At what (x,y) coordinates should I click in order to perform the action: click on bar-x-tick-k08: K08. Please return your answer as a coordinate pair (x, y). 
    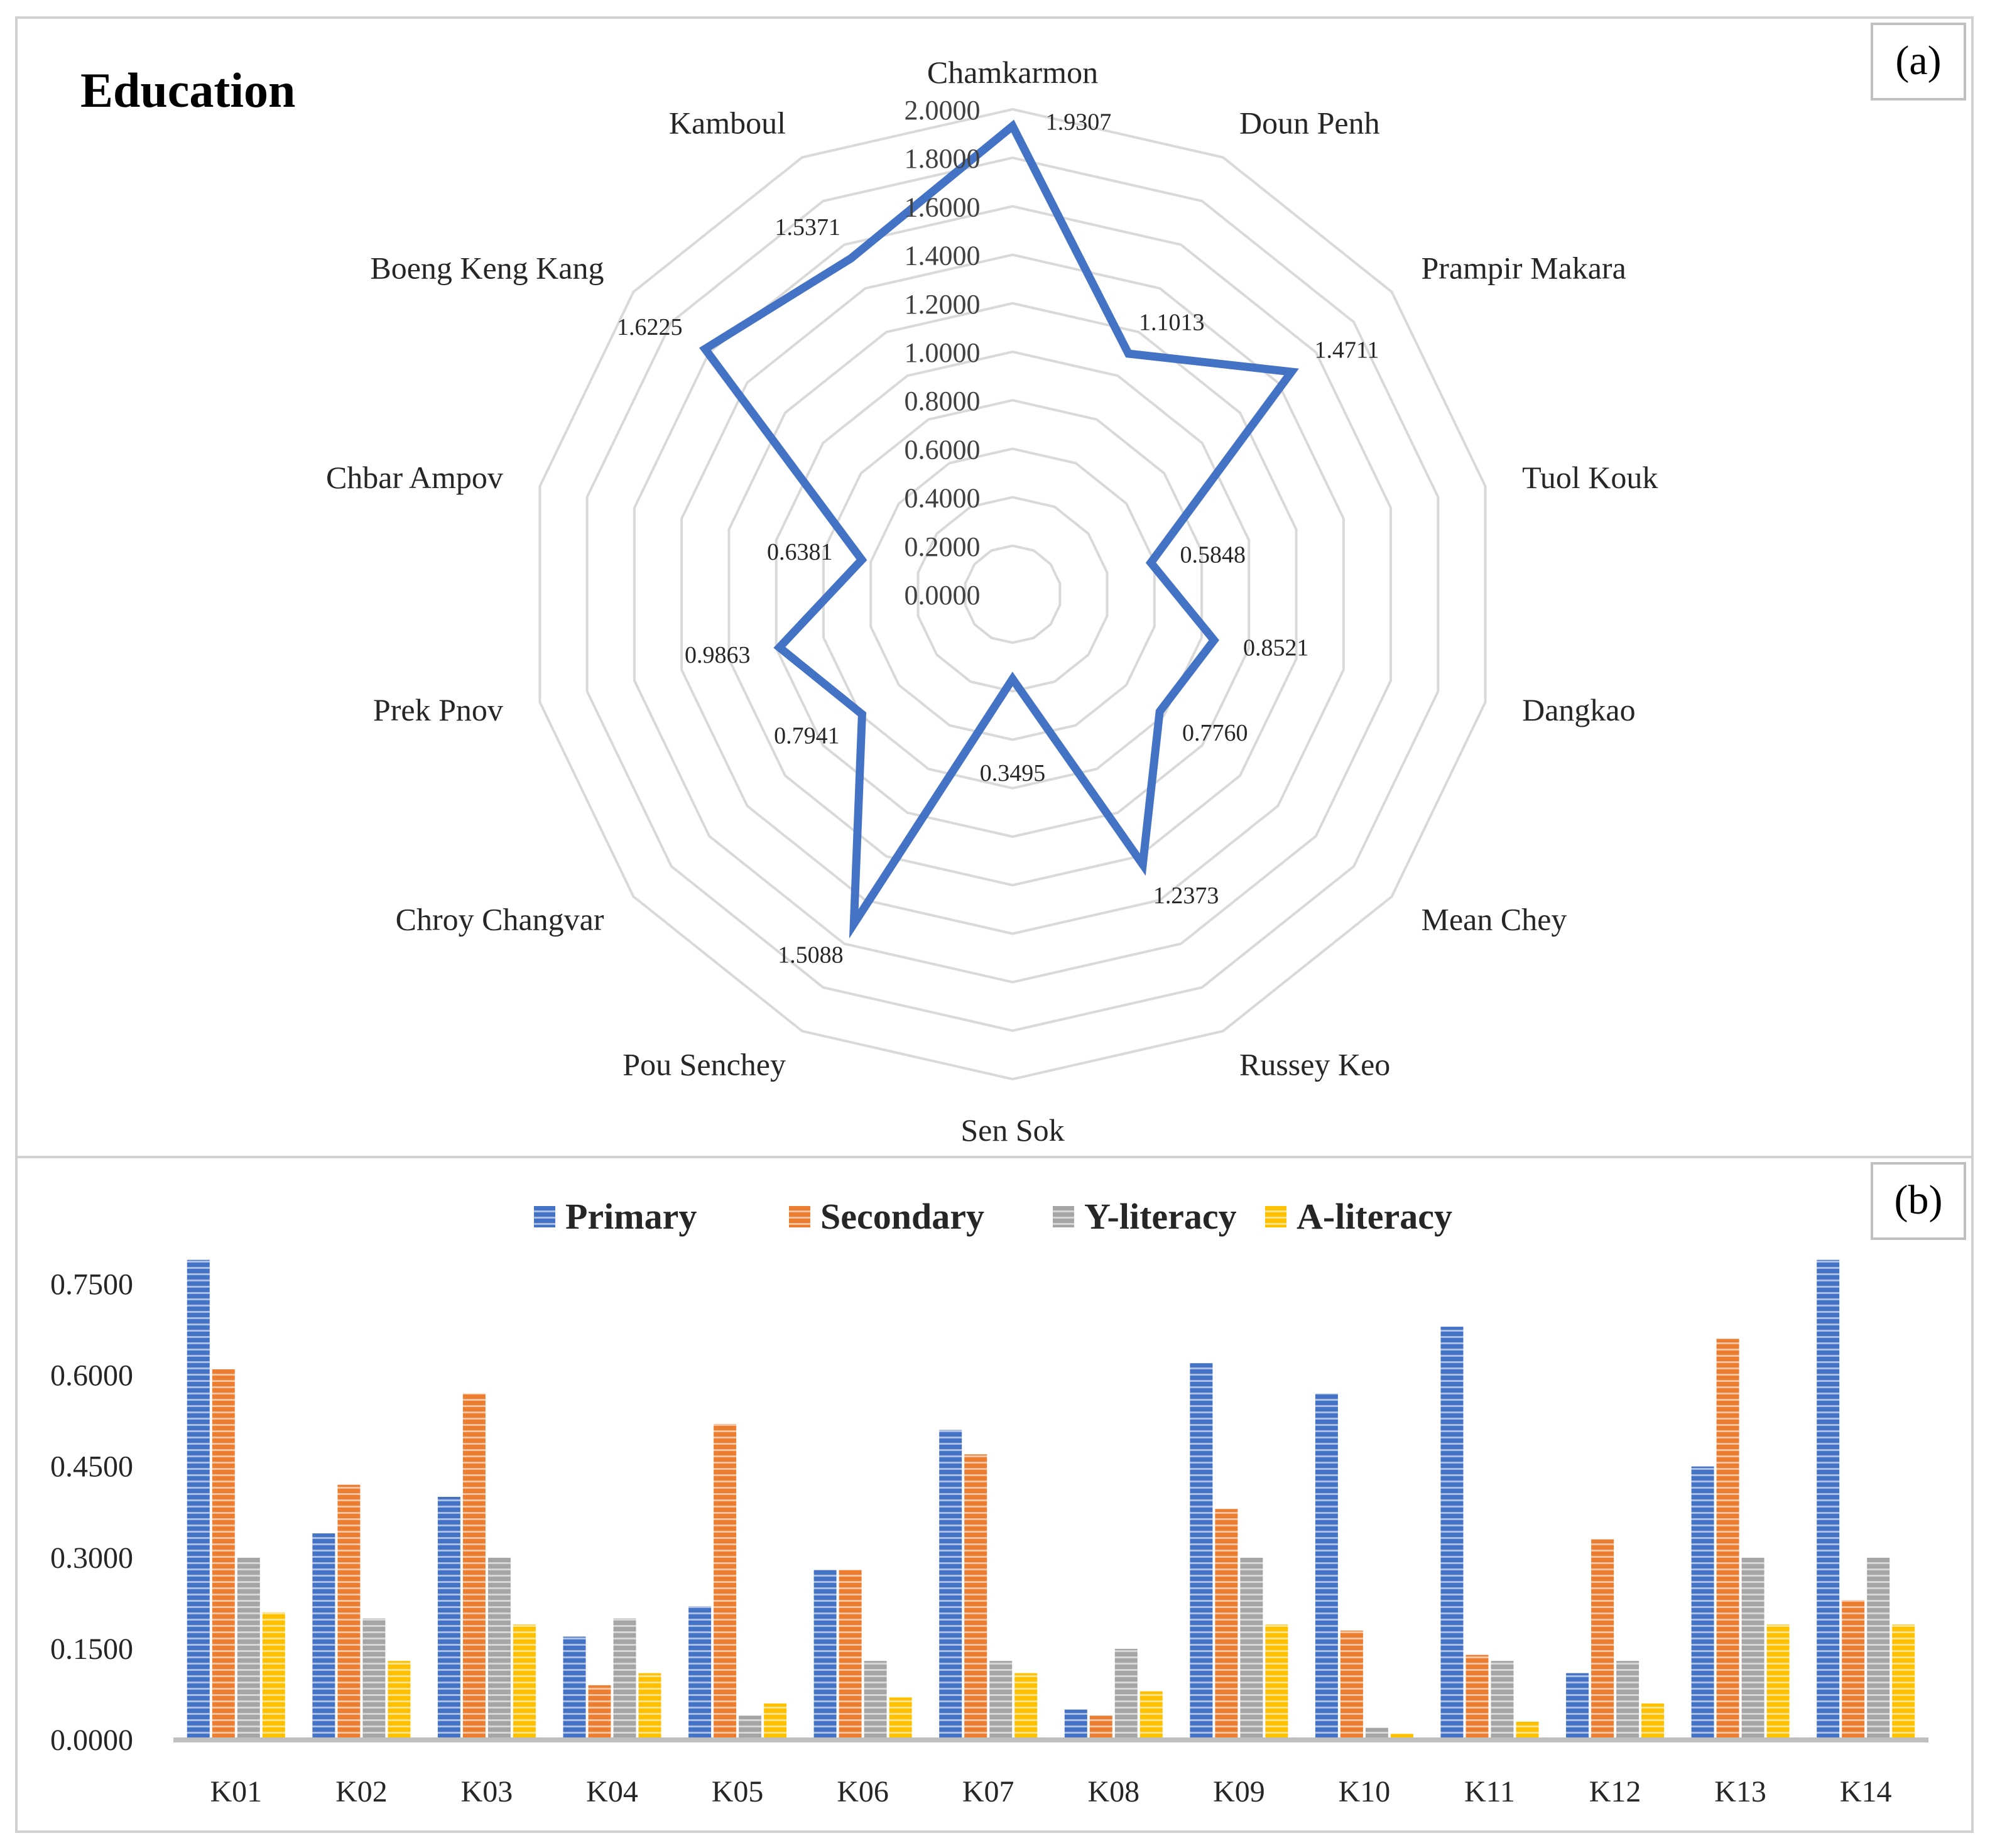
    Looking at the image, I should click on (1113, 1791).